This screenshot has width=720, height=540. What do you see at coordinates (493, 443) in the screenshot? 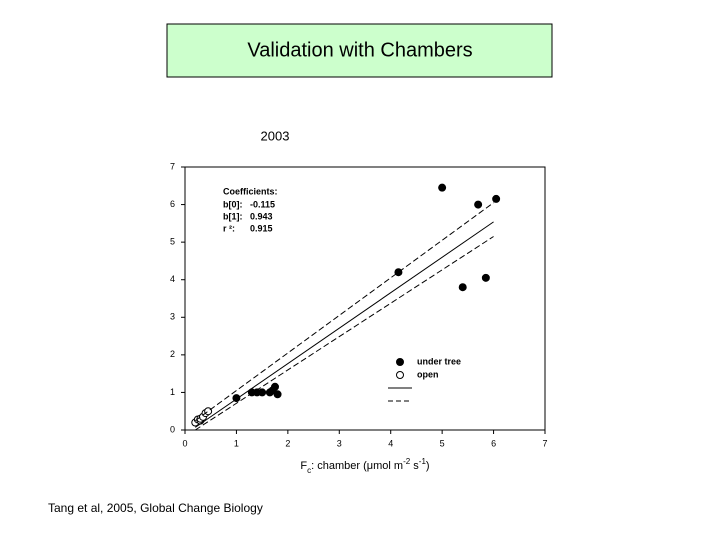
I see `x-tick-label: 6` at bounding box center [493, 443].